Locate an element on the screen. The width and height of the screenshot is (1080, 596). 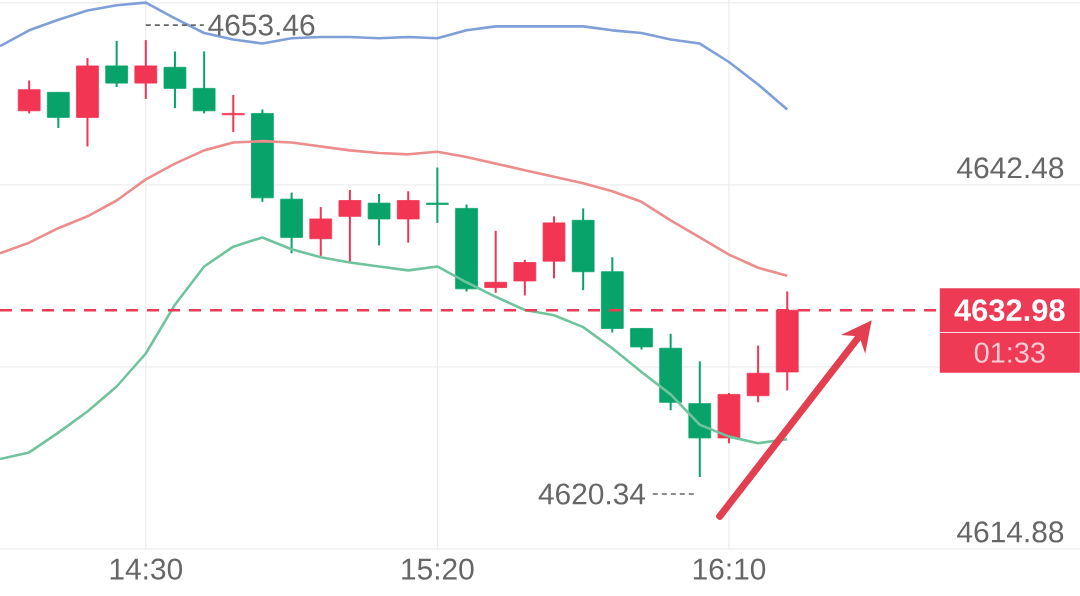
y-tick-label: 4614.88 is located at coordinates (1010, 532).